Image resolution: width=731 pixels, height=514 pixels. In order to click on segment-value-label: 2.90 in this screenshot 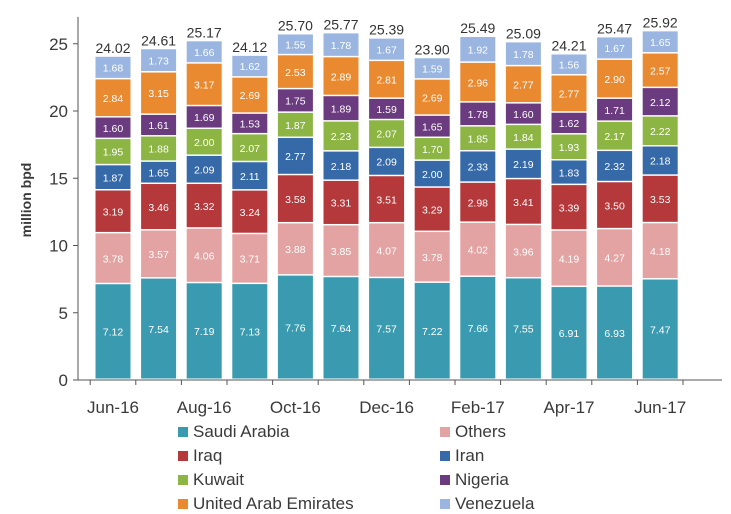, I will do `click(614, 80)`.